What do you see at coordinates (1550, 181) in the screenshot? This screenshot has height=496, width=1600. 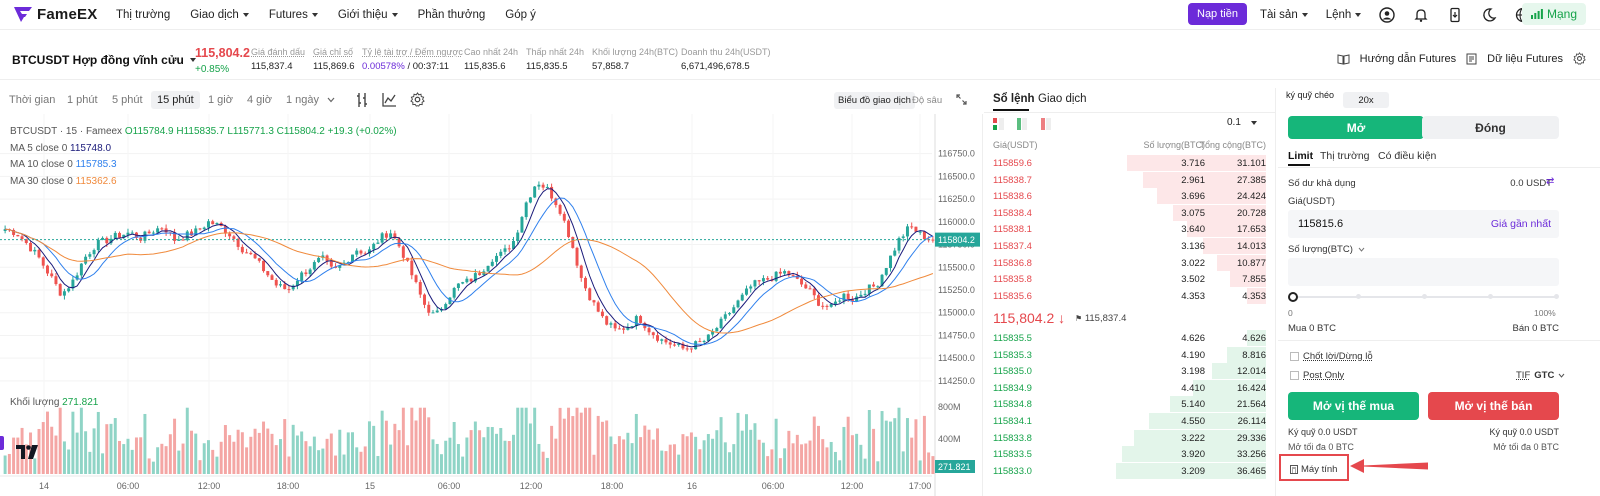 I see `transfer-icon: ⇄` at bounding box center [1550, 181].